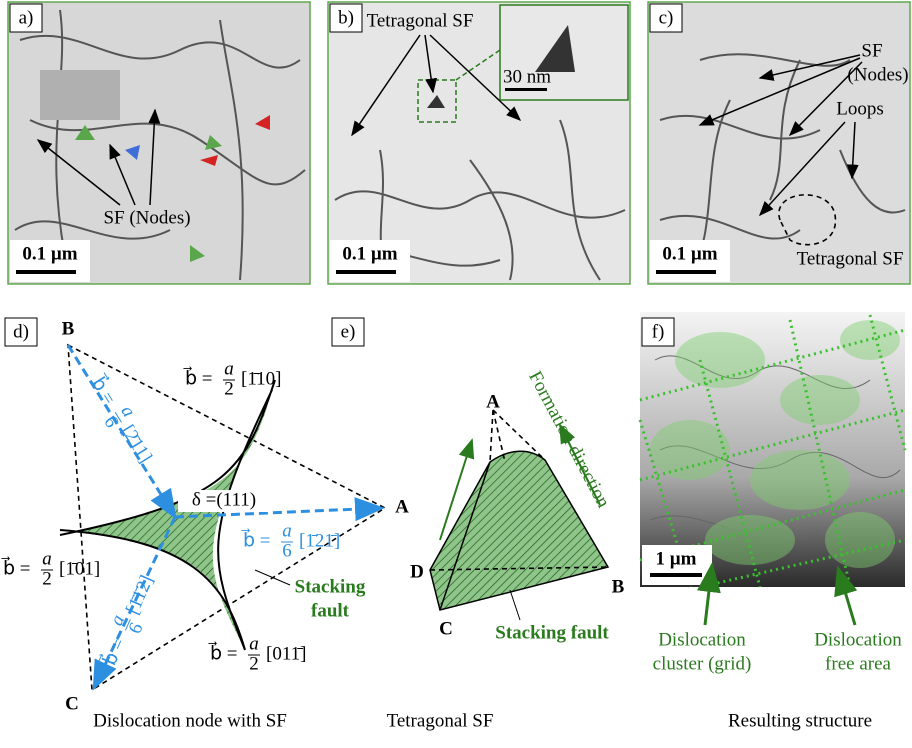  Describe the element at coordinates (348, 331) in the screenshot. I see `panel-label: e)` at that location.